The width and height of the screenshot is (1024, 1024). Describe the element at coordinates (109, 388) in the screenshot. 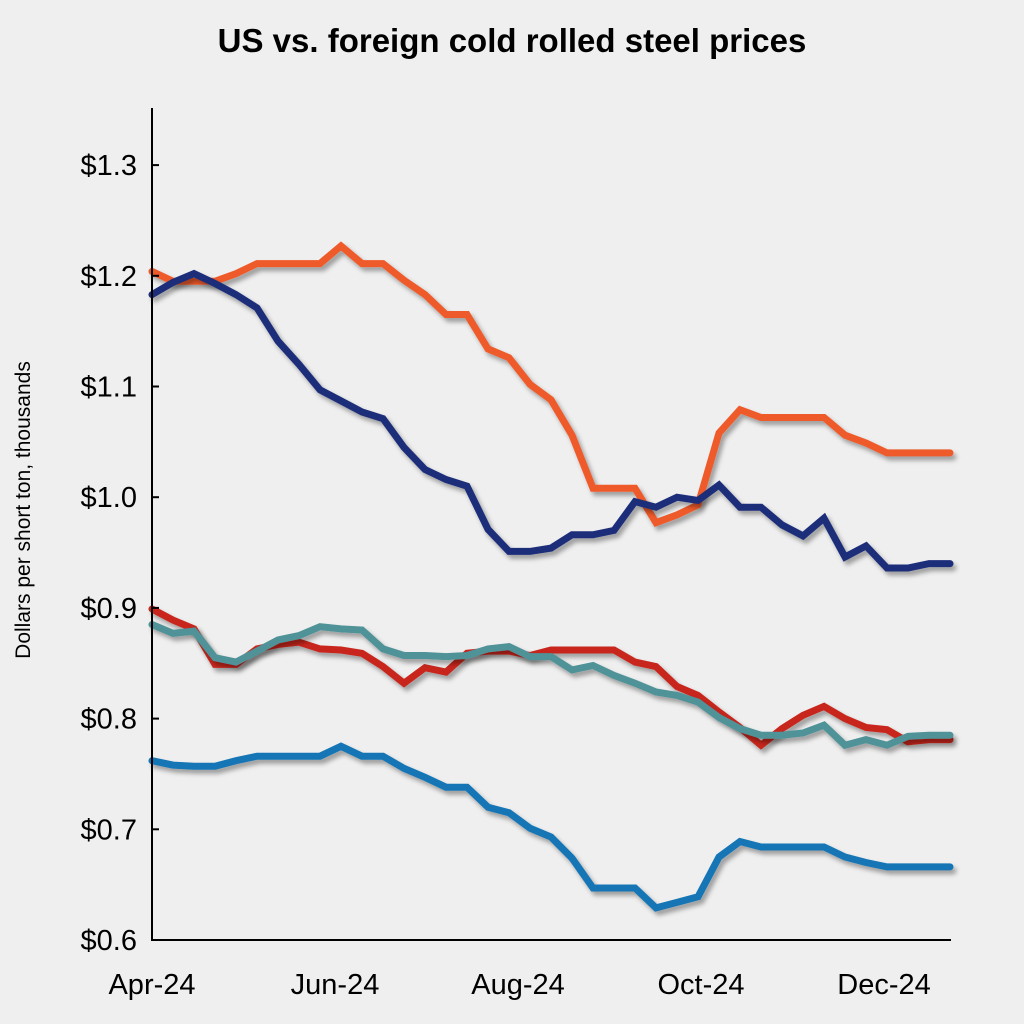

I see `y-tick-label: $1.1` at that location.